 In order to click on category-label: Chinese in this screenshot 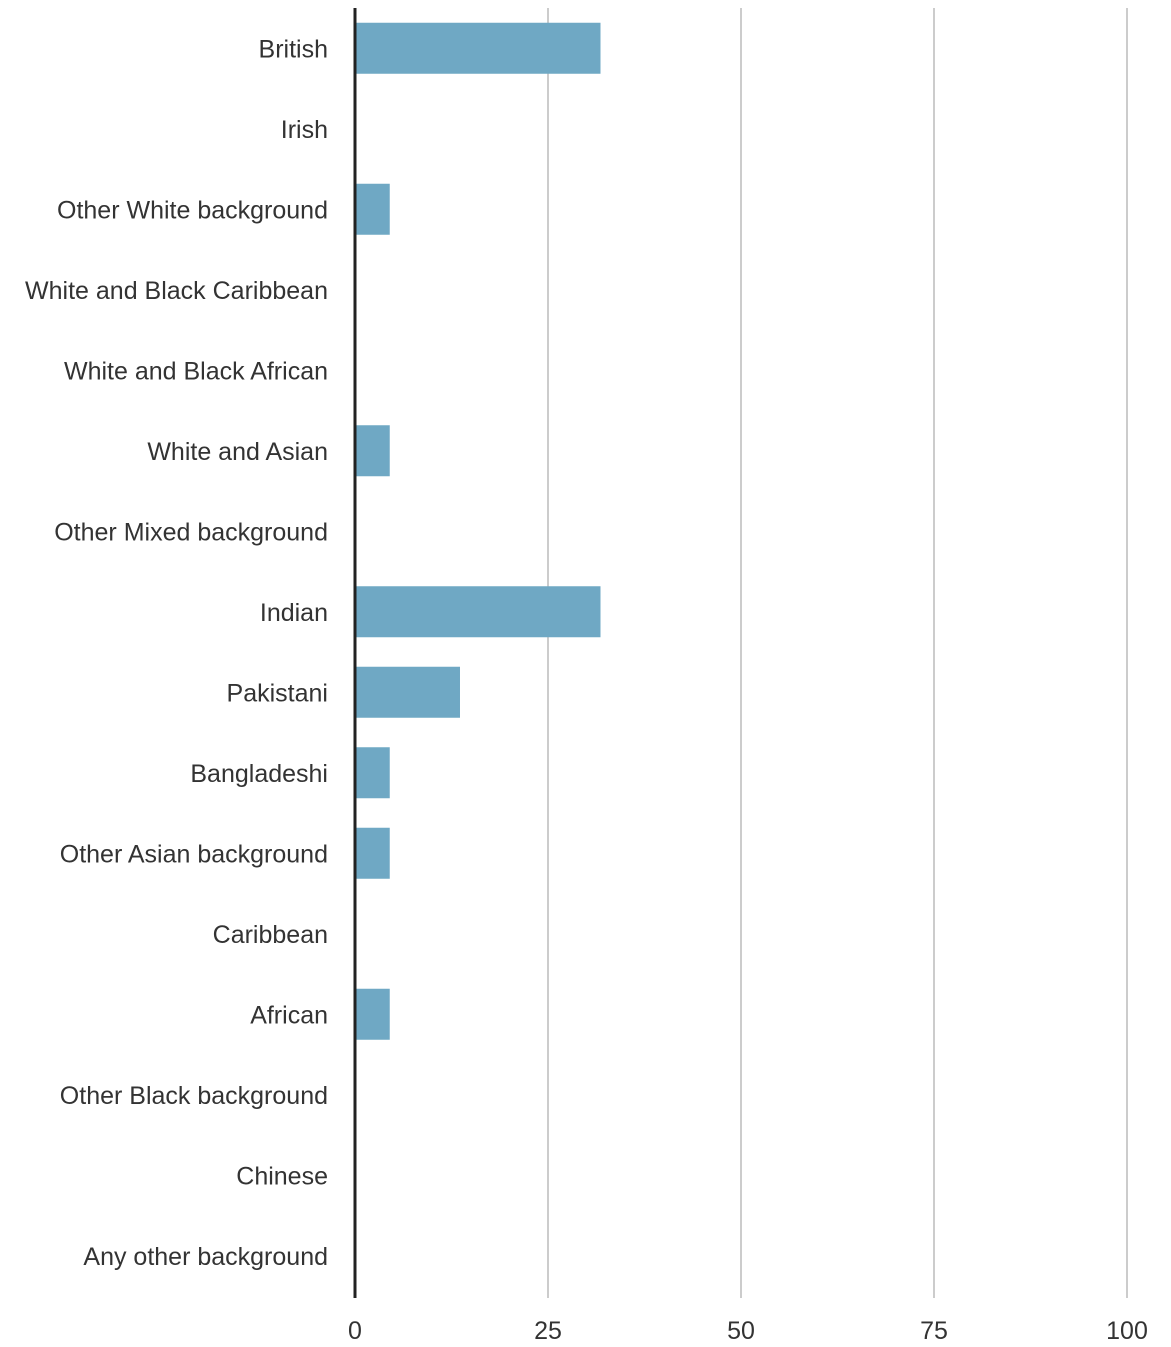, I will do `click(282, 1176)`.